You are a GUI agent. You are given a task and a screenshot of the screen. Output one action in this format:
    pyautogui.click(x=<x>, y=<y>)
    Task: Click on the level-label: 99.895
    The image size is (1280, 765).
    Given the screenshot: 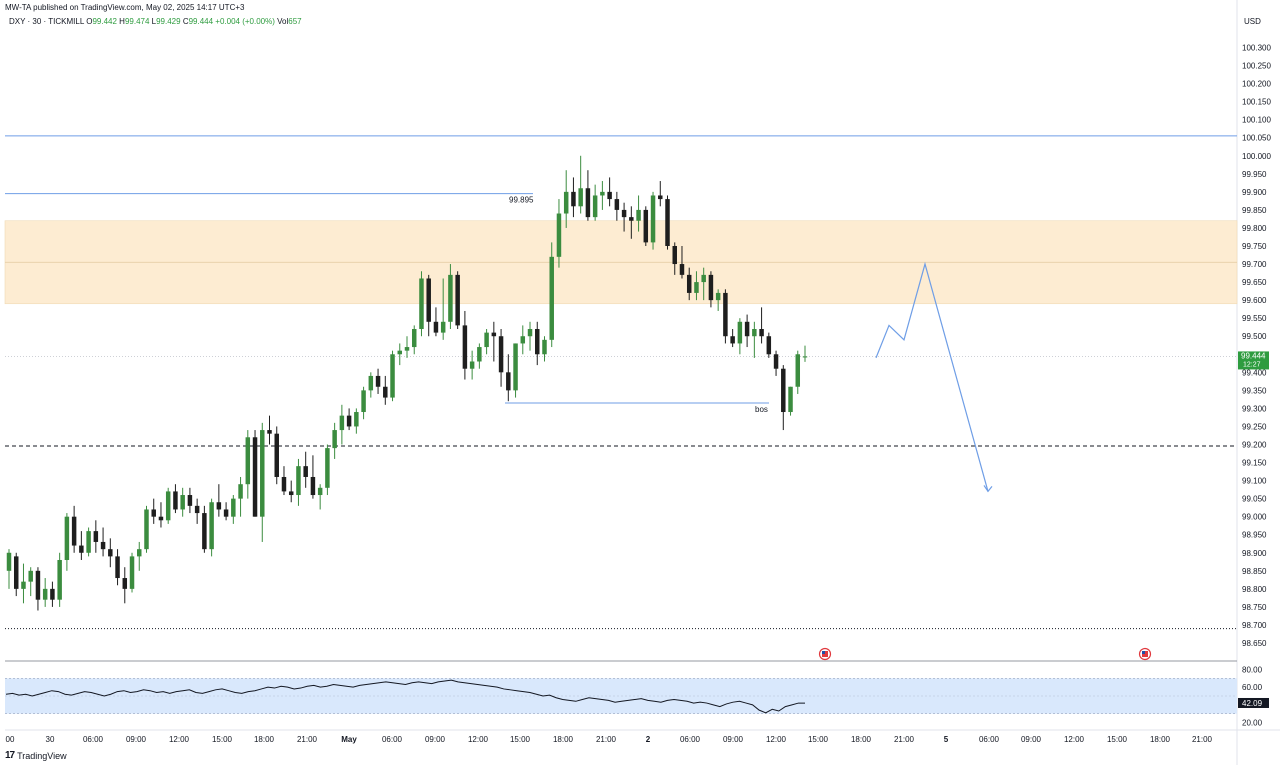 What is the action you would take?
    pyautogui.click(x=521, y=200)
    